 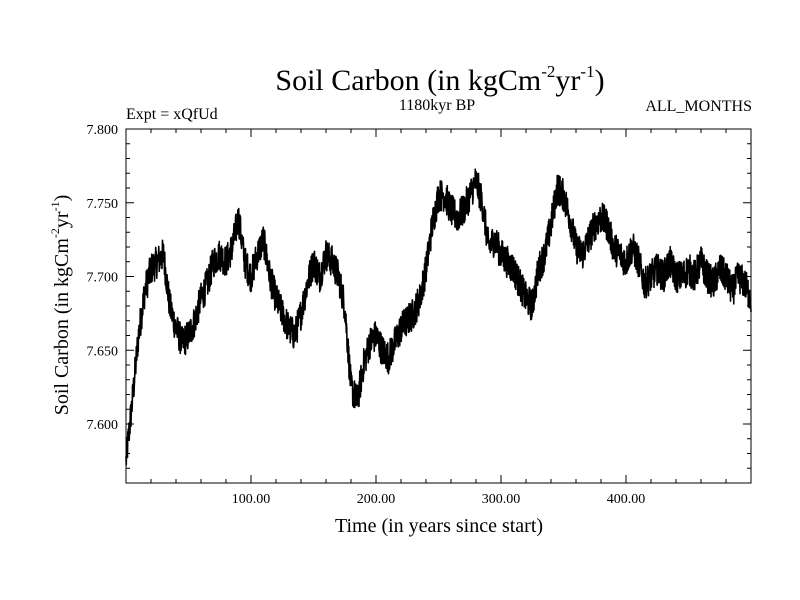 What do you see at coordinates (376, 499) in the screenshot?
I see `x-tick-label: 200.00` at bounding box center [376, 499].